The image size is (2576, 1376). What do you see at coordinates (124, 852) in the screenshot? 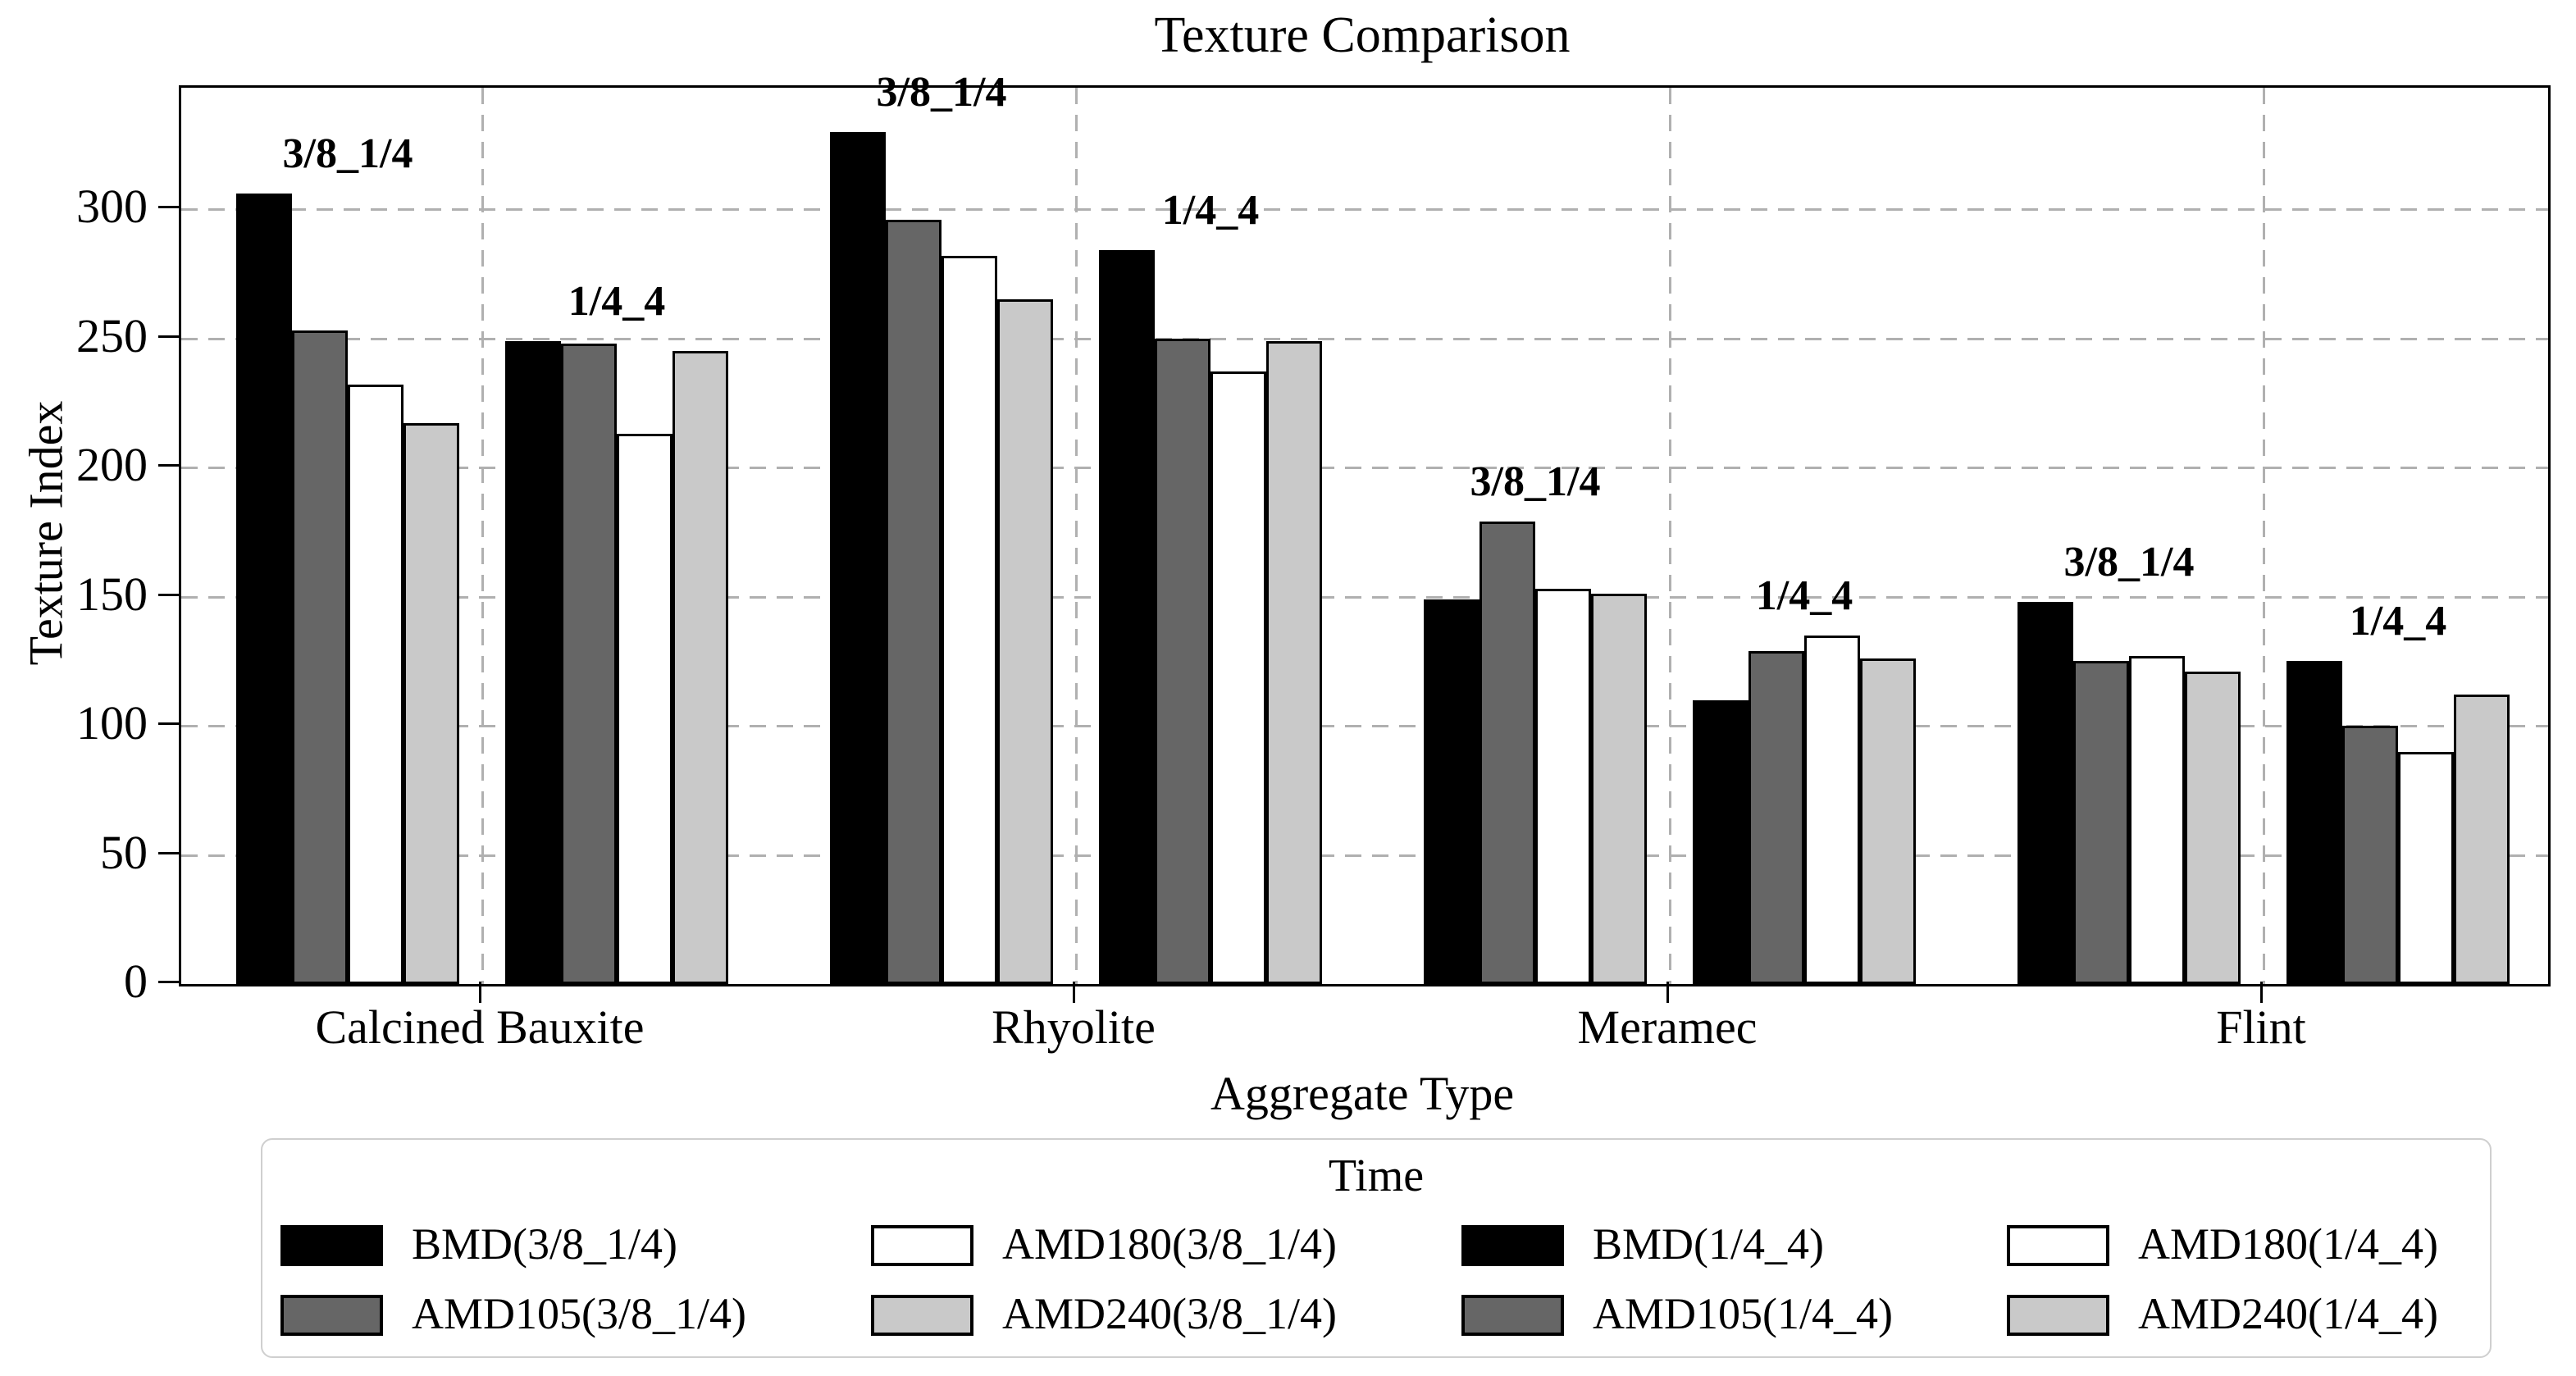
I see `y-tick-label: 50` at bounding box center [124, 852].